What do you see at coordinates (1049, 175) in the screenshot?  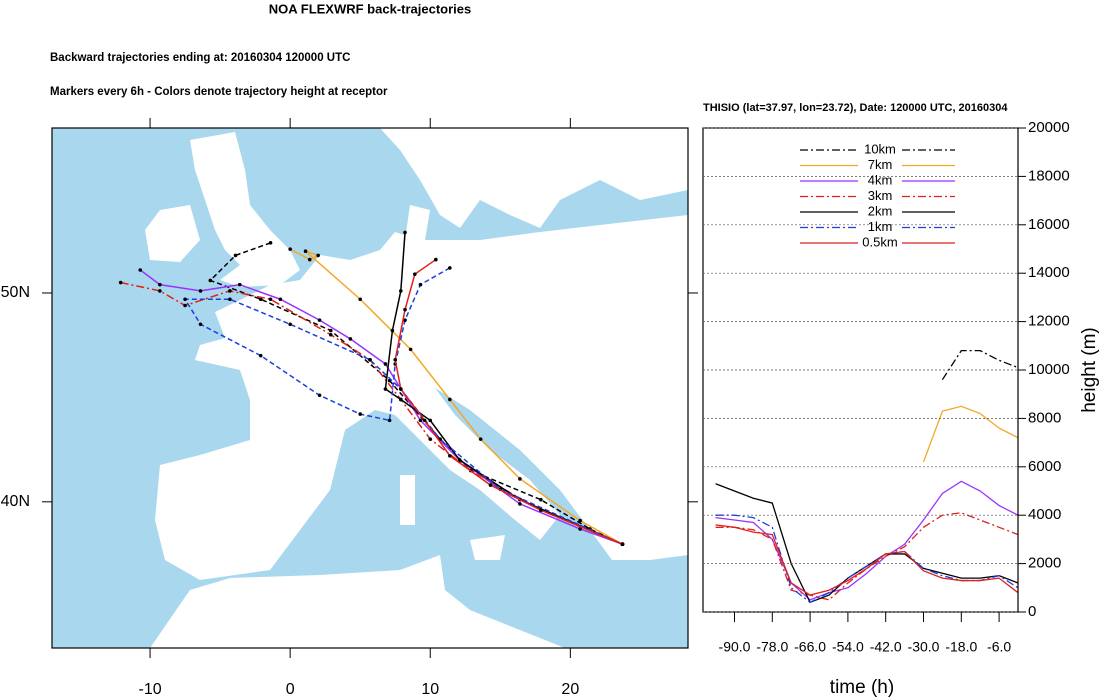 I see `y-tick-label: 18000` at bounding box center [1049, 175].